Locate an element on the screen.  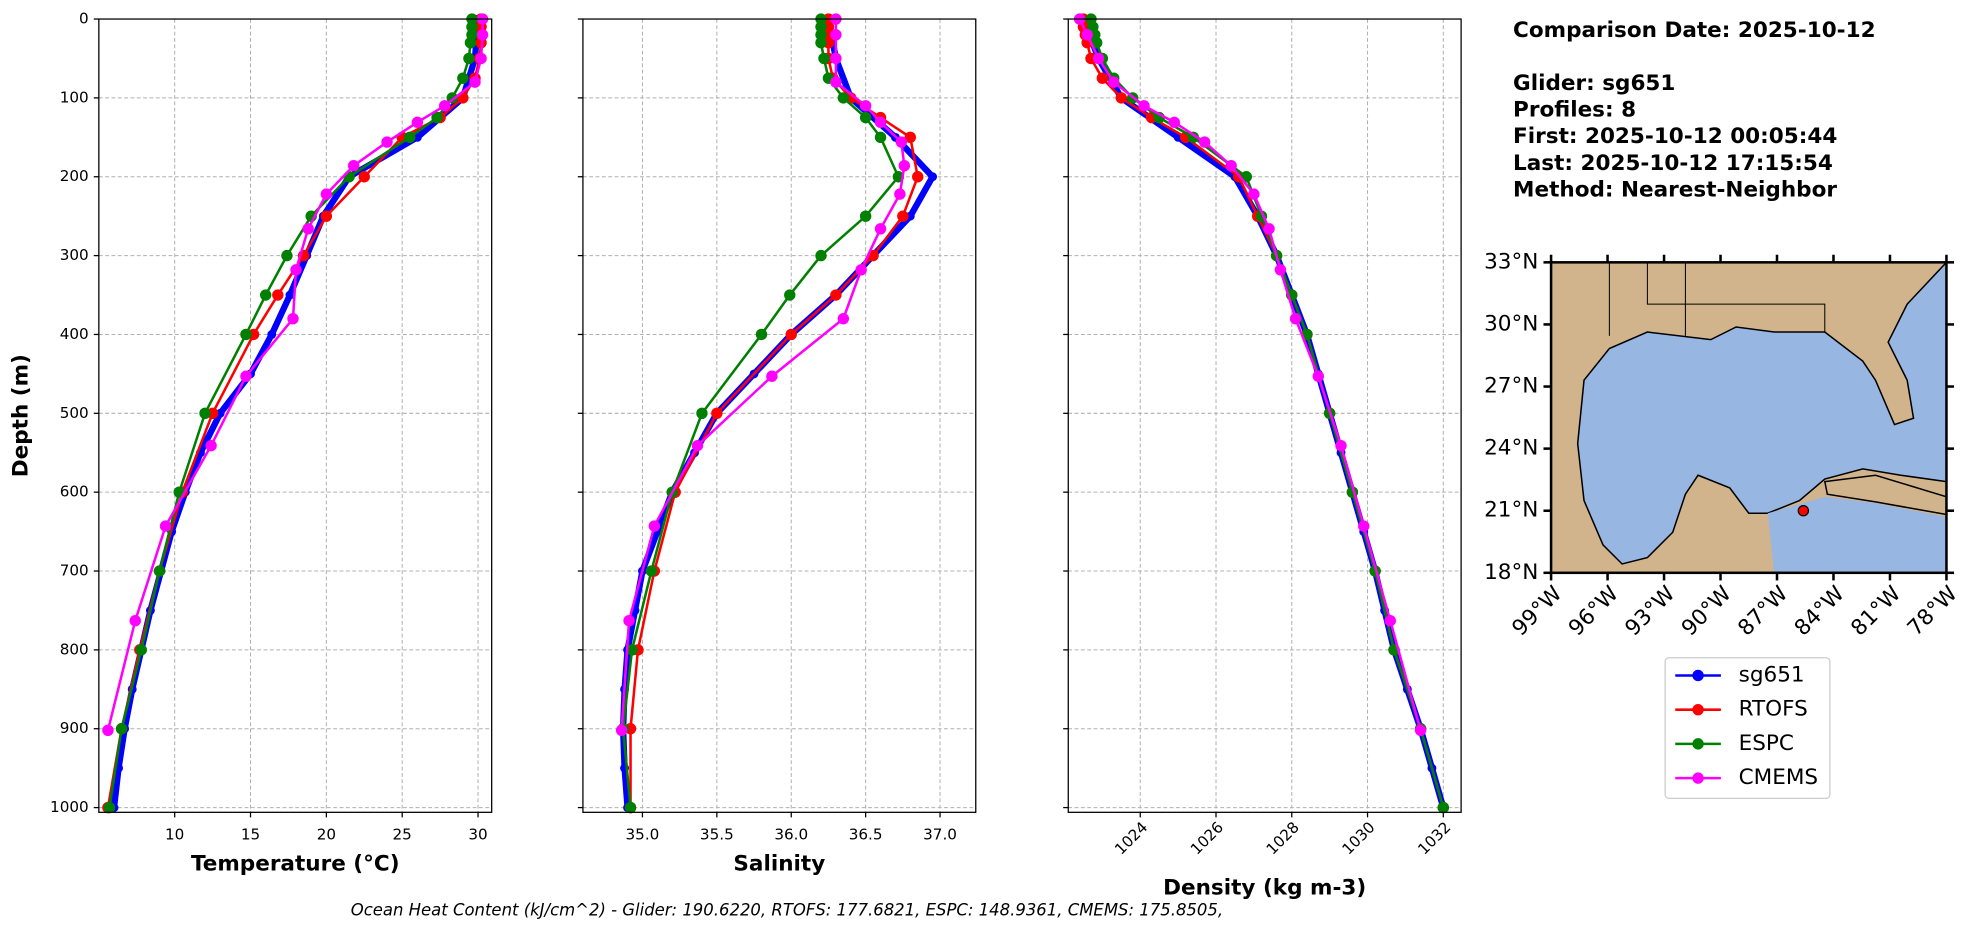
comparison-date: Comparison Date: 2025-10-12 is located at coordinates (1694, 30).